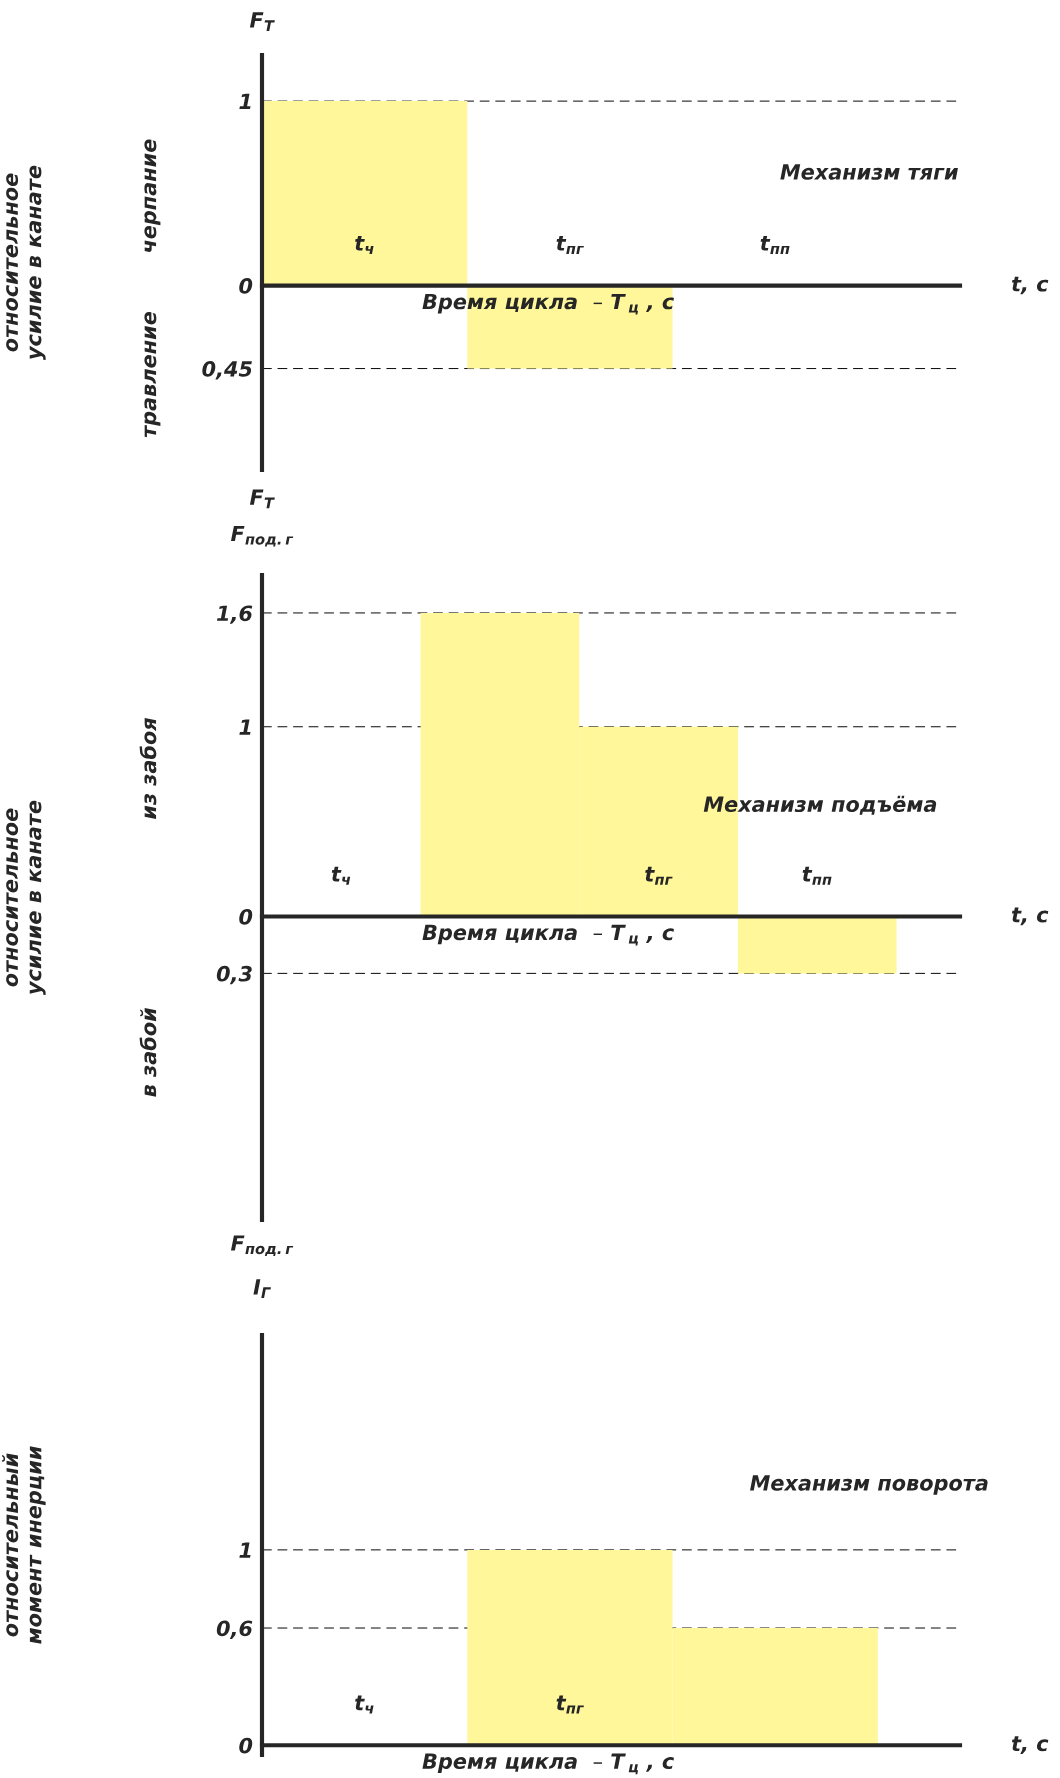 This screenshot has height=1778, width=1060. What do you see at coordinates (152, 195) in the screenshot?
I see `text: черпание` at bounding box center [152, 195].